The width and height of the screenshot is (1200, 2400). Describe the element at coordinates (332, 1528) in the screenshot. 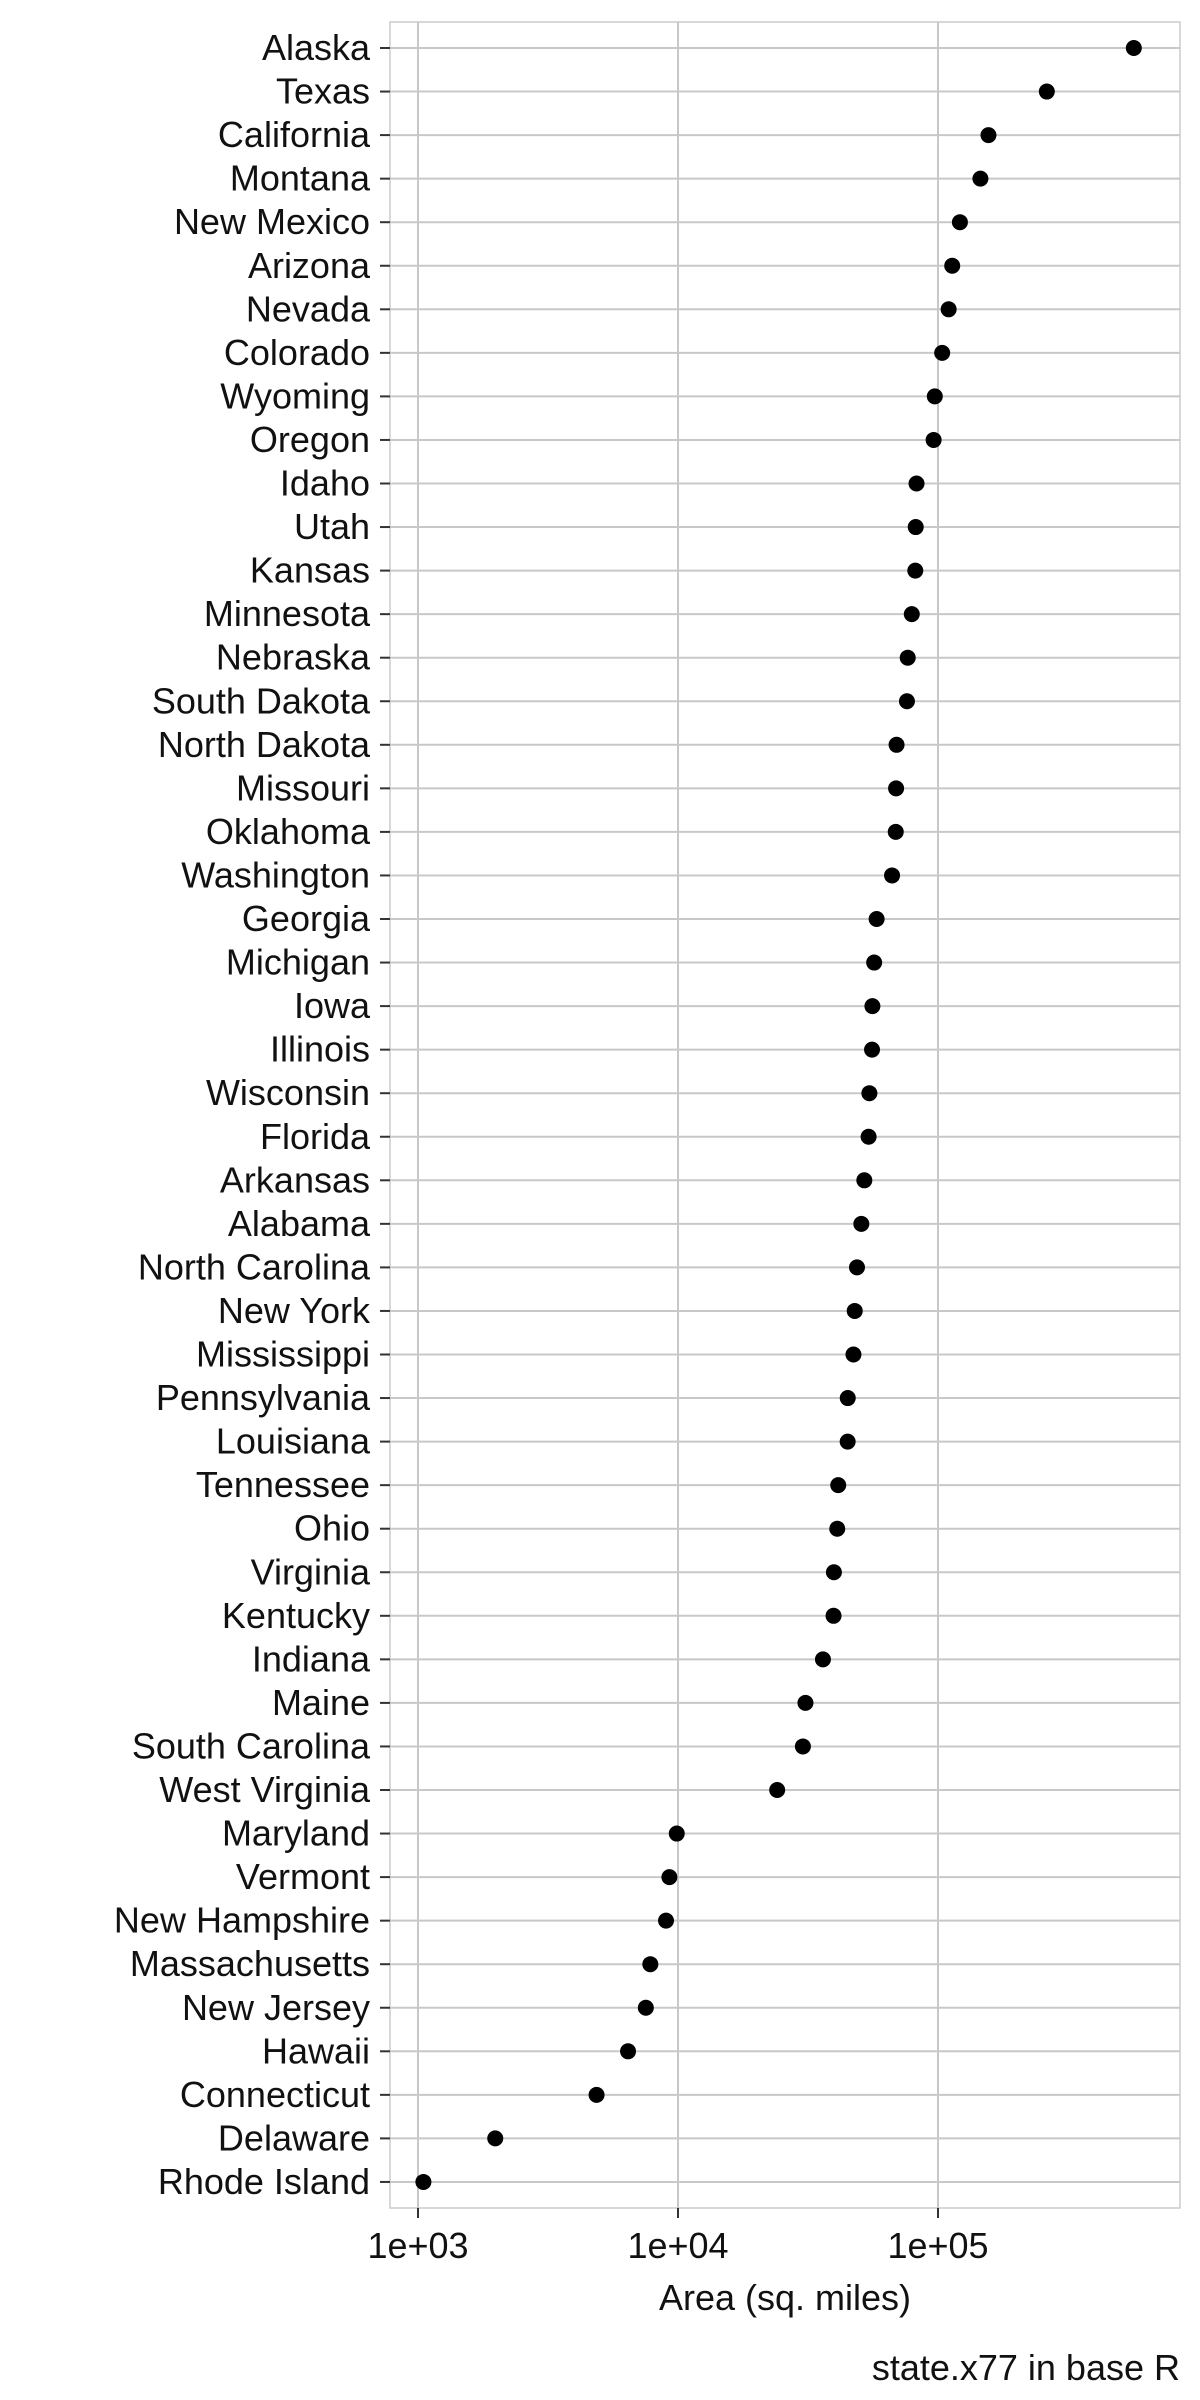

I see `y-tick-label: Ohio` at that location.